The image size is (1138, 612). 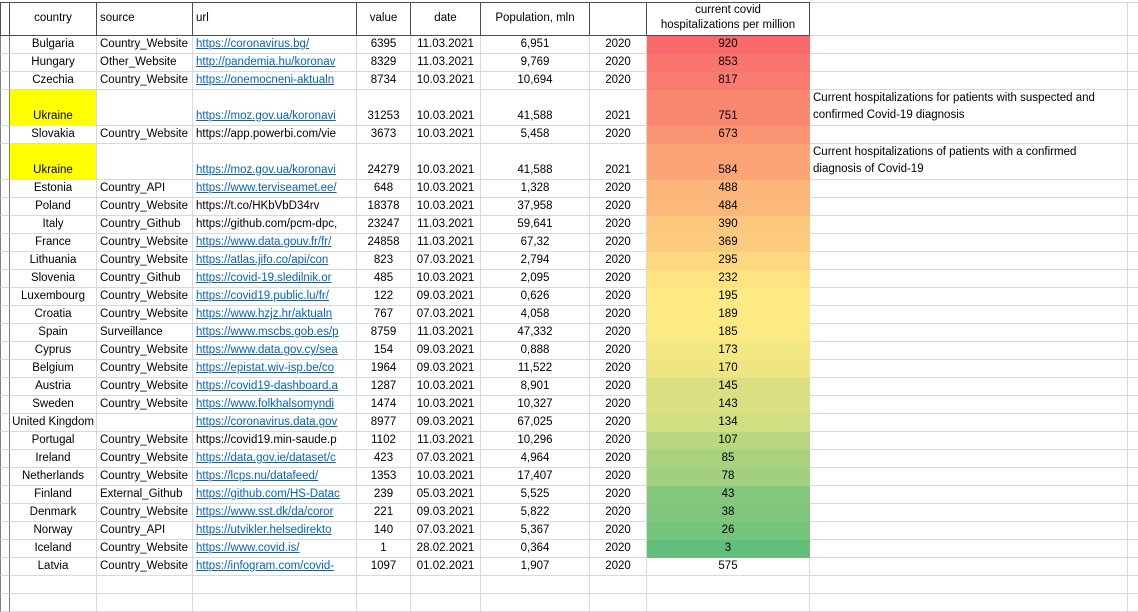 I want to click on cell-hospitalizations: 3, so click(x=728, y=549).